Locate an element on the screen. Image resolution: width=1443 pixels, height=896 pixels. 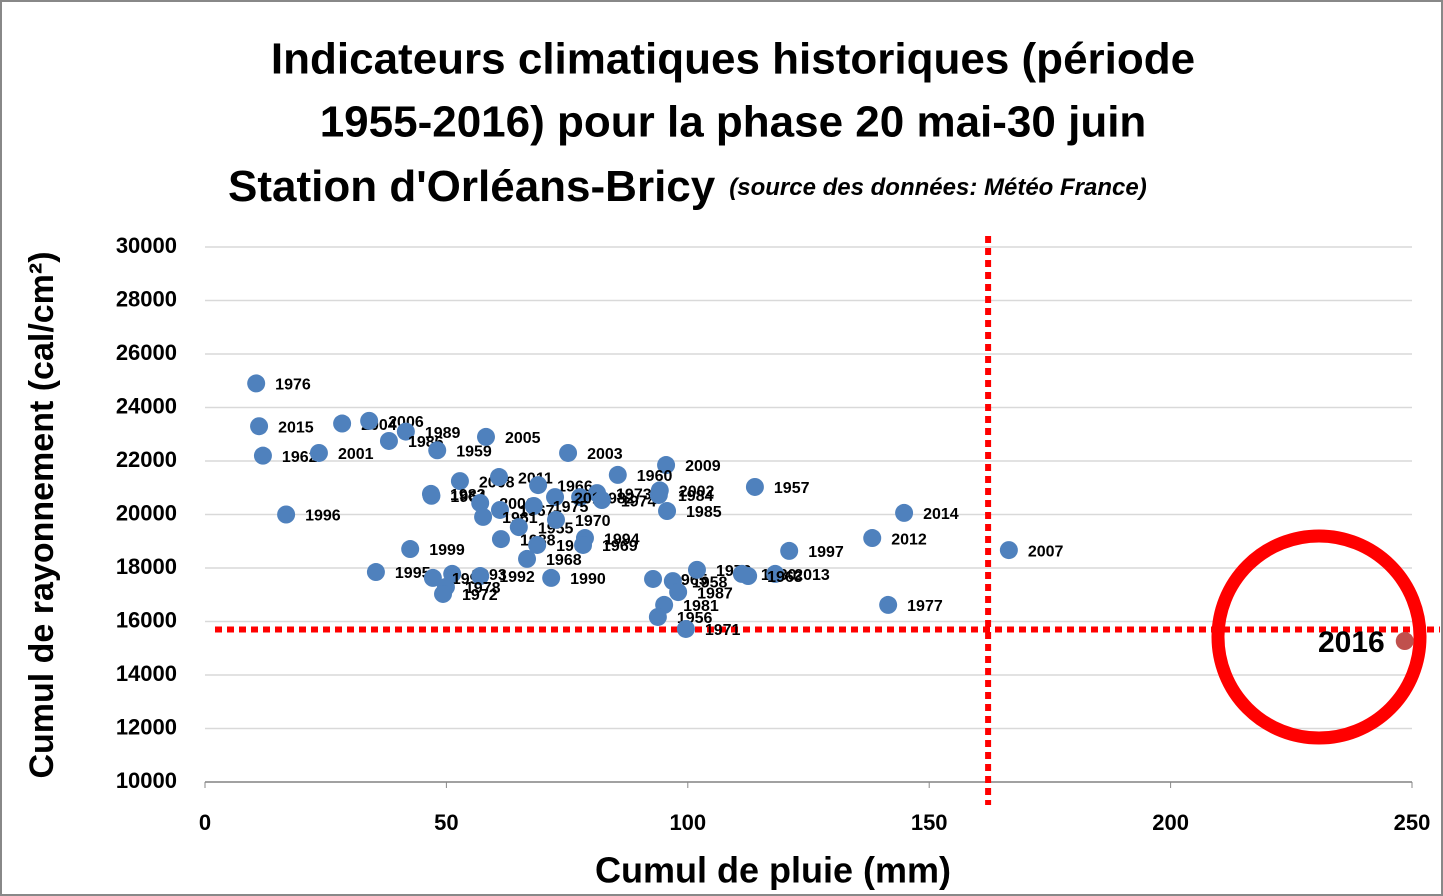
point-label: 2012 is located at coordinates (909, 539).